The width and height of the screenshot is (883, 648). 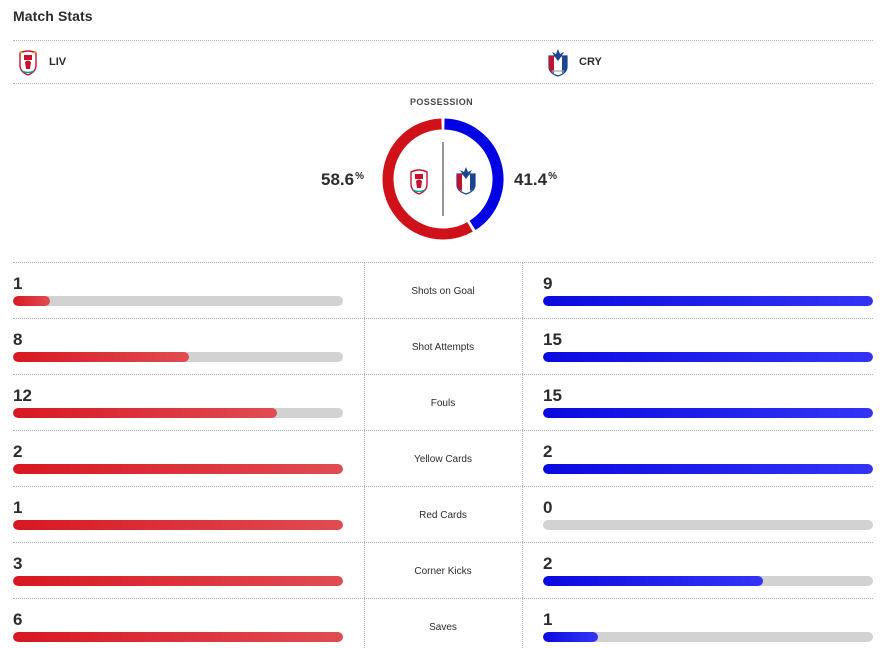 What do you see at coordinates (574, 62) in the screenshot?
I see `away-team: CRY` at bounding box center [574, 62].